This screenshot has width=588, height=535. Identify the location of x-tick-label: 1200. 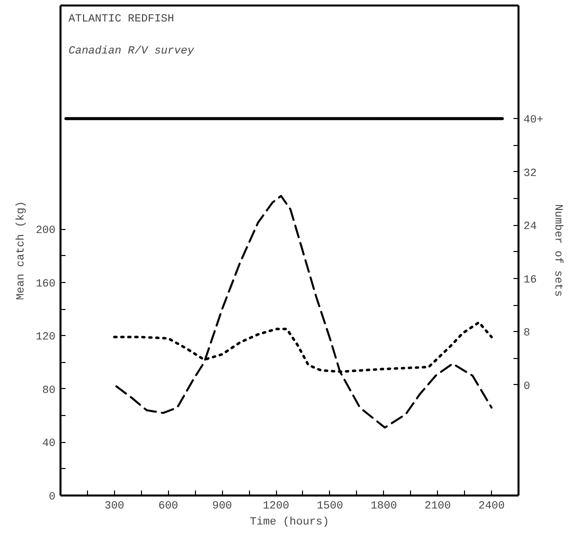
(276, 506).